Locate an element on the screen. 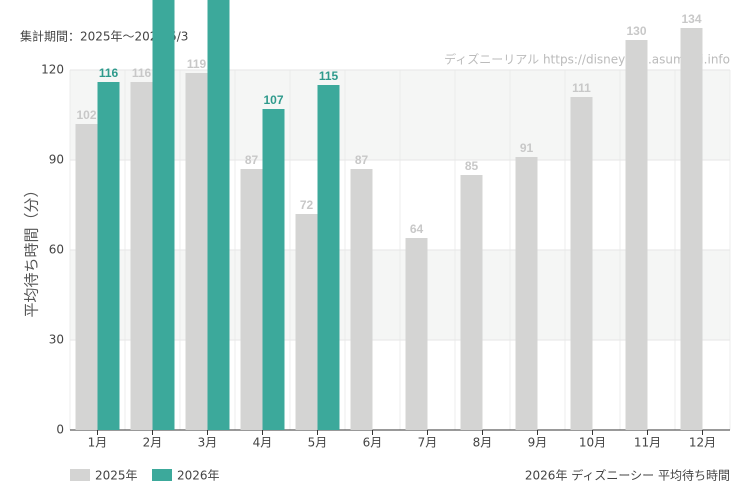 This screenshot has width=750, height=500. x-tick-label: 1月 is located at coordinates (98, 443).